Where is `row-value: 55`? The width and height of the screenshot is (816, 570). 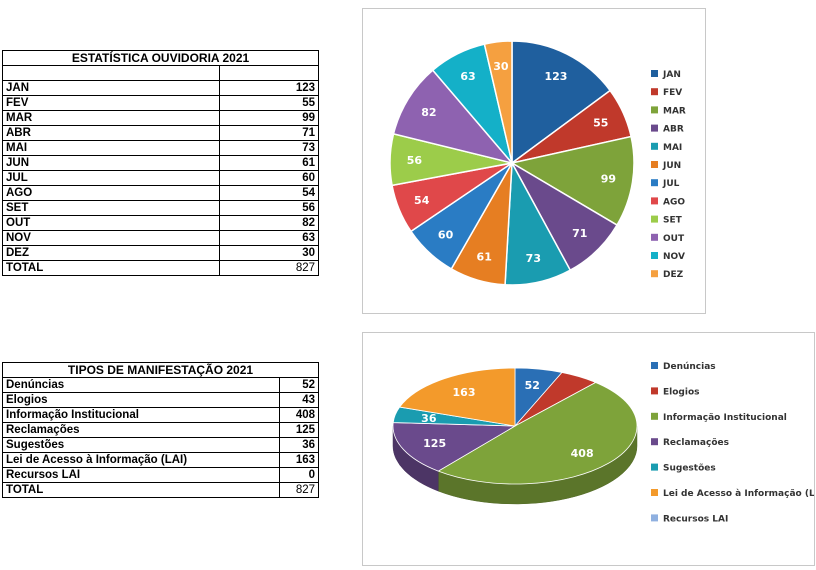
row-value: 55 is located at coordinates (269, 103).